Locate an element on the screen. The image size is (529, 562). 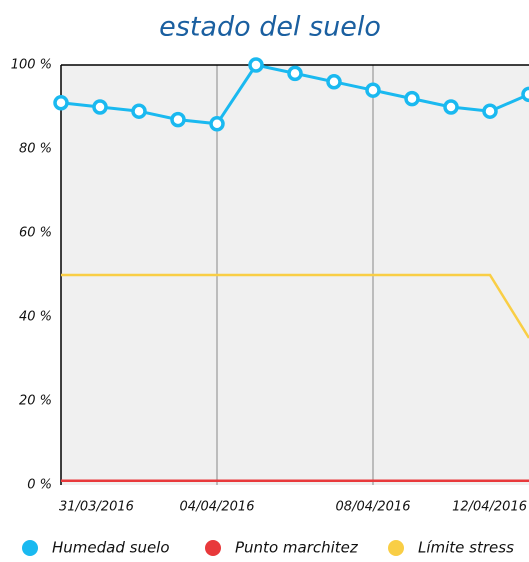
y-tick-label: 20 % is located at coordinates (35, 401).